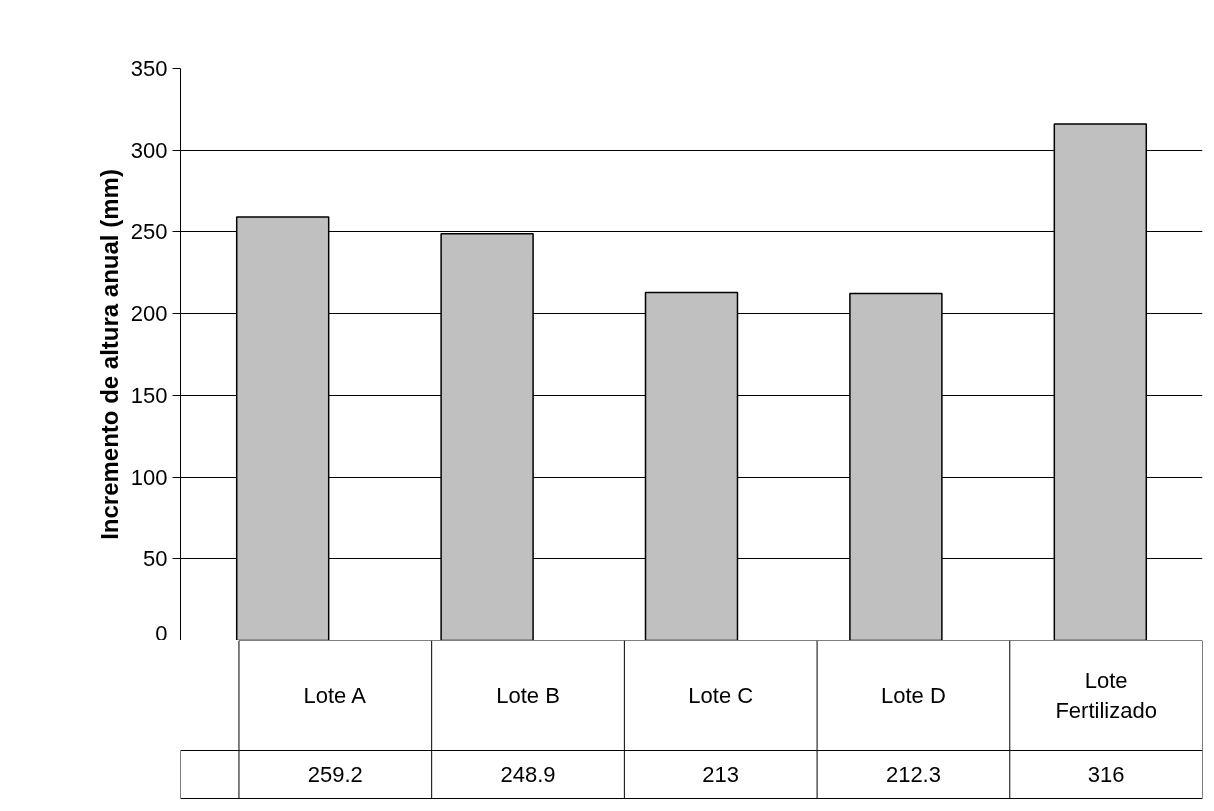  What do you see at coordinates (155, 559) in the screenshot?
I see `y-tick-label: 50` at bounding box center [155, 559].